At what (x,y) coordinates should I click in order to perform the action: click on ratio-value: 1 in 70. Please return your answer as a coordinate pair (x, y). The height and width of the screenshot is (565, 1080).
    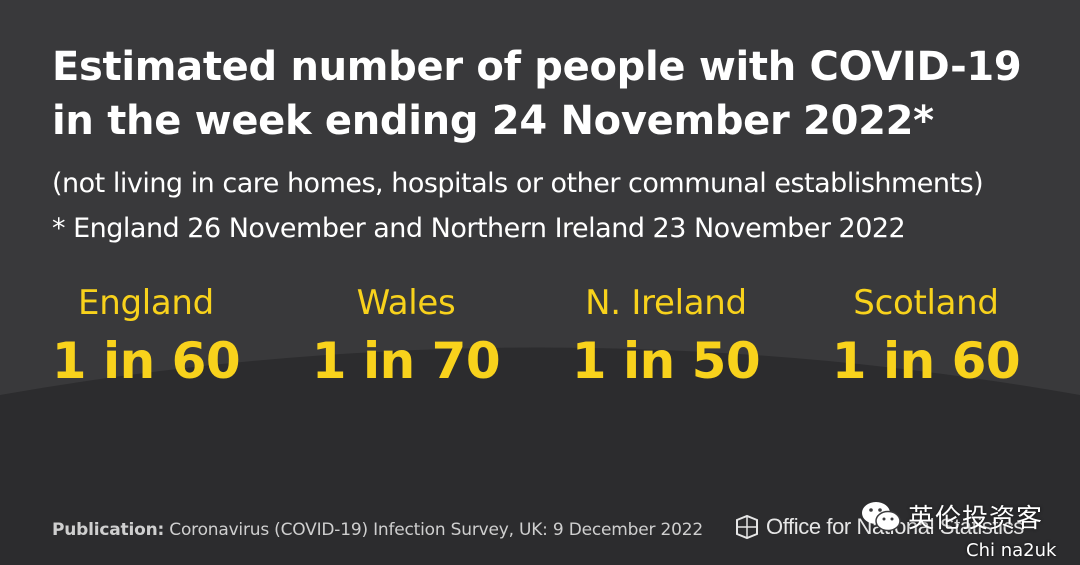
    Looking at the image, I should click on (406, 361).